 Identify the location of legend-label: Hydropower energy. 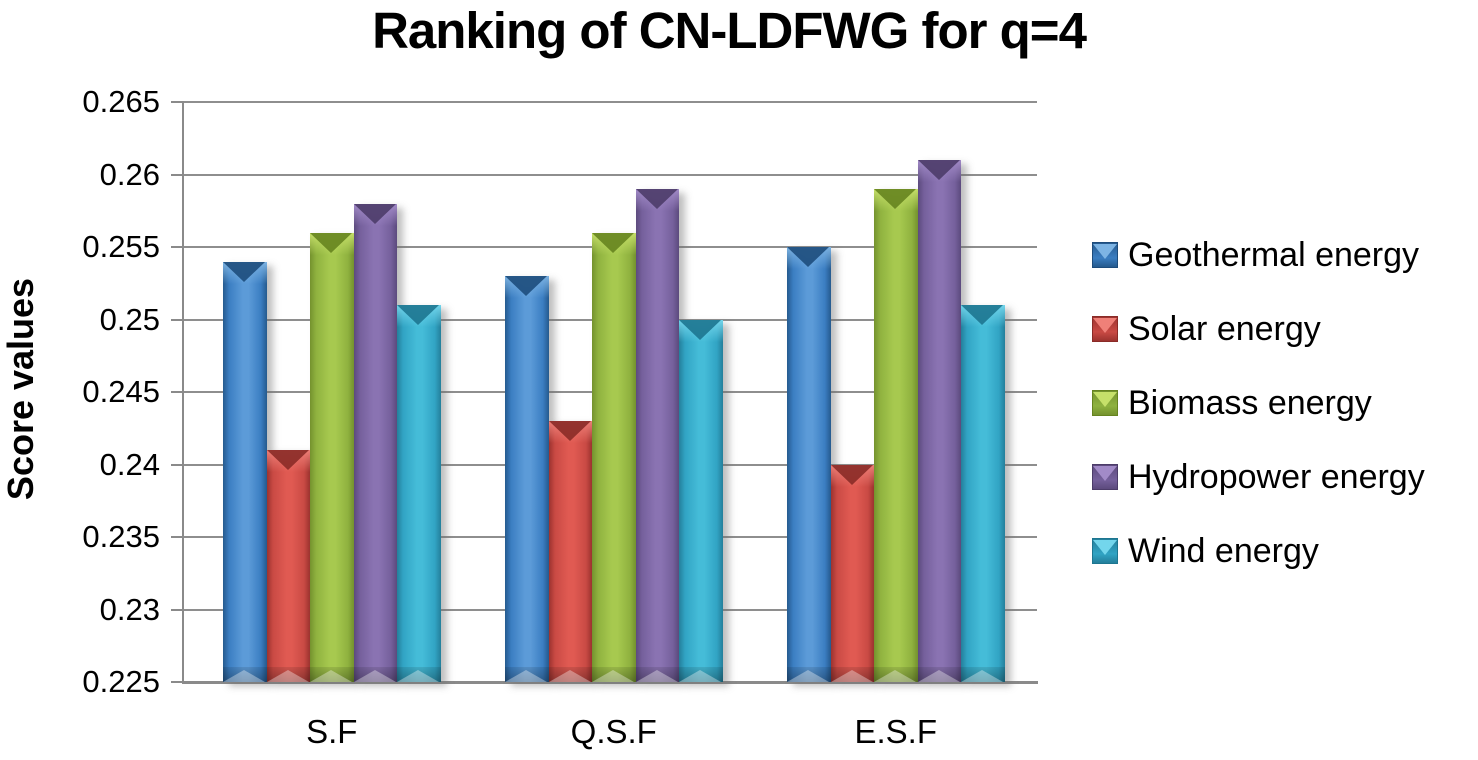
(1276, 476).